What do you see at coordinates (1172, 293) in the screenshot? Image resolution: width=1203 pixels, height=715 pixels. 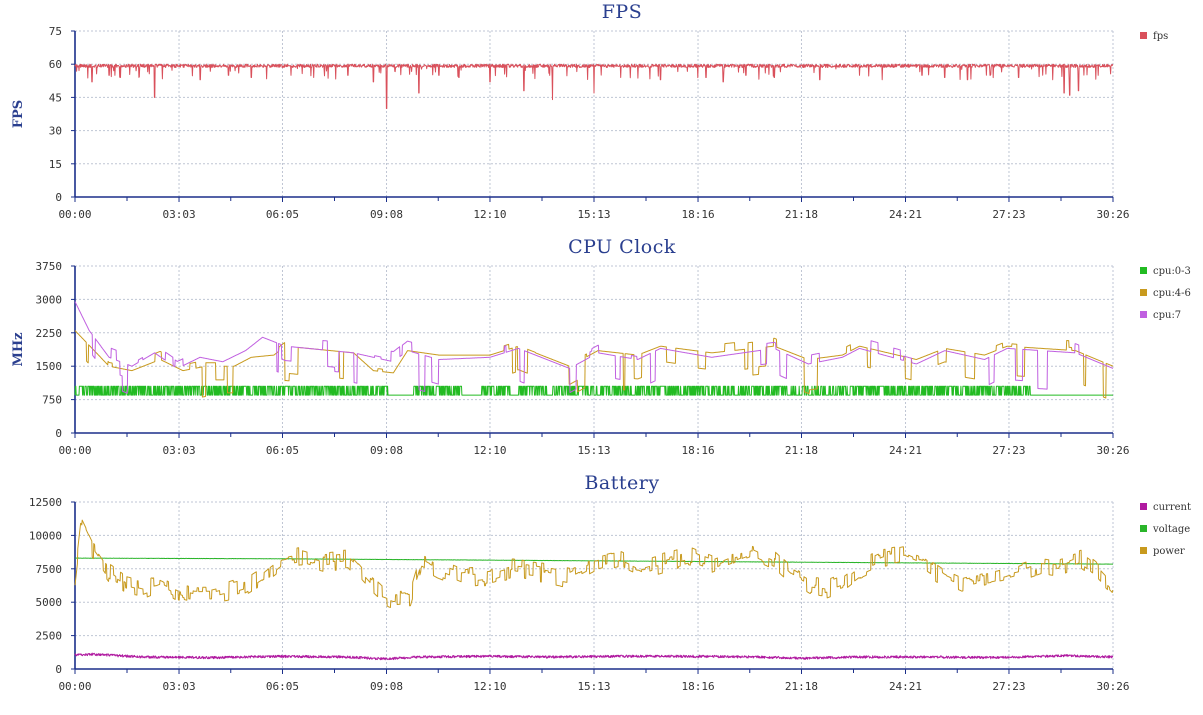 I see `legend-label: cpu:4-6` at bounding box center [1172, 293].